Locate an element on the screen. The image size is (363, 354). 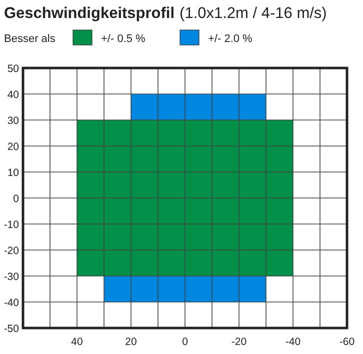
x-tick-label: -60 is located at coordinates (347, 342).